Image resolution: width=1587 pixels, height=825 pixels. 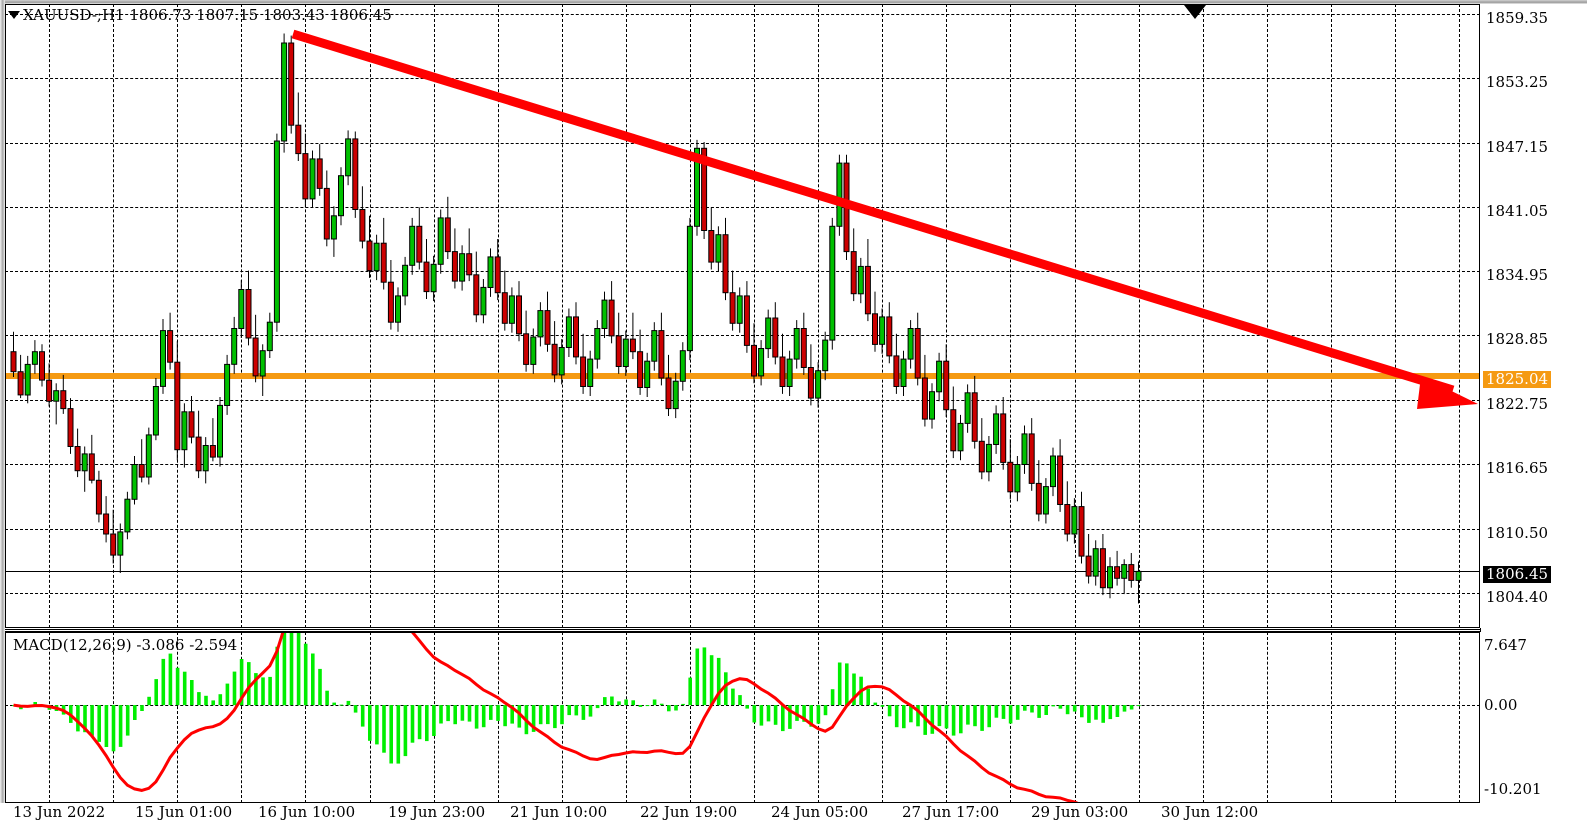 I want to click on window-bottom-strip, so click(x=793, y=814).